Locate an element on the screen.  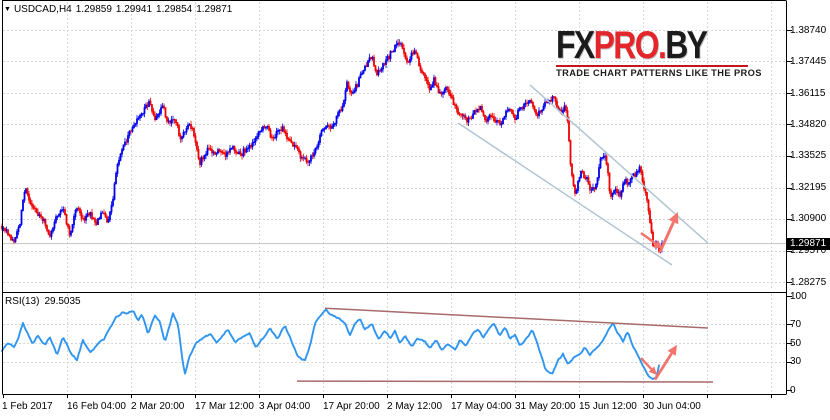
symbol-timeframe: USDCAD,H4 is located at coordinates (42, 9).